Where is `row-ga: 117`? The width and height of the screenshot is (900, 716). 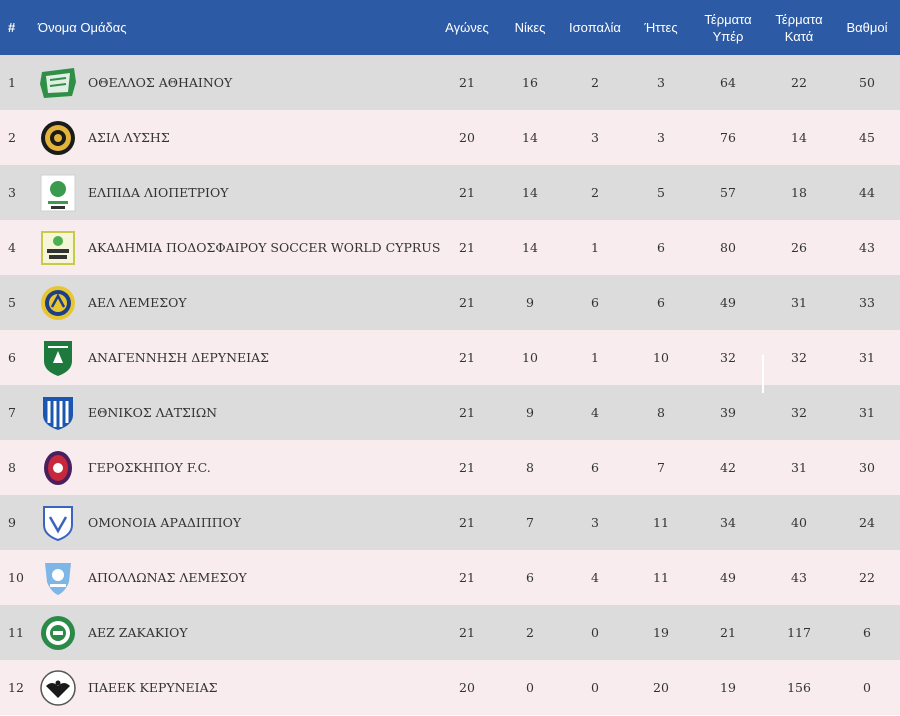 row-ga: 117 is located at coordinates (799, 632).